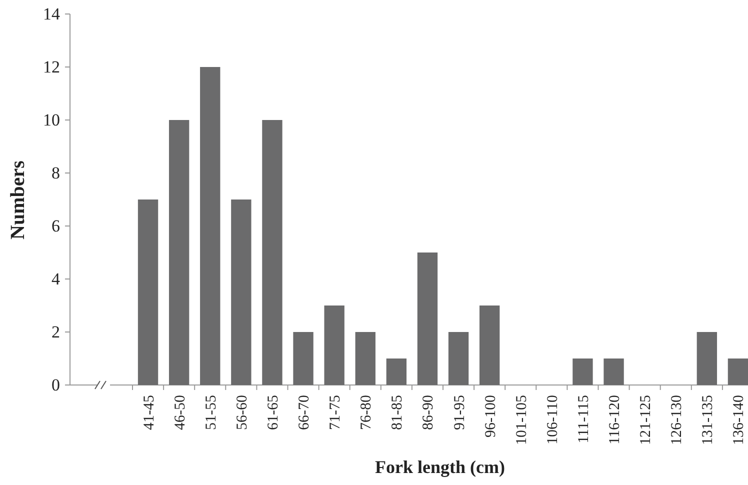  What do you see at coordinates (18, 200) in the screenshot?
I see `y-axis-title: Numbers` at bounding box center [18, 200].